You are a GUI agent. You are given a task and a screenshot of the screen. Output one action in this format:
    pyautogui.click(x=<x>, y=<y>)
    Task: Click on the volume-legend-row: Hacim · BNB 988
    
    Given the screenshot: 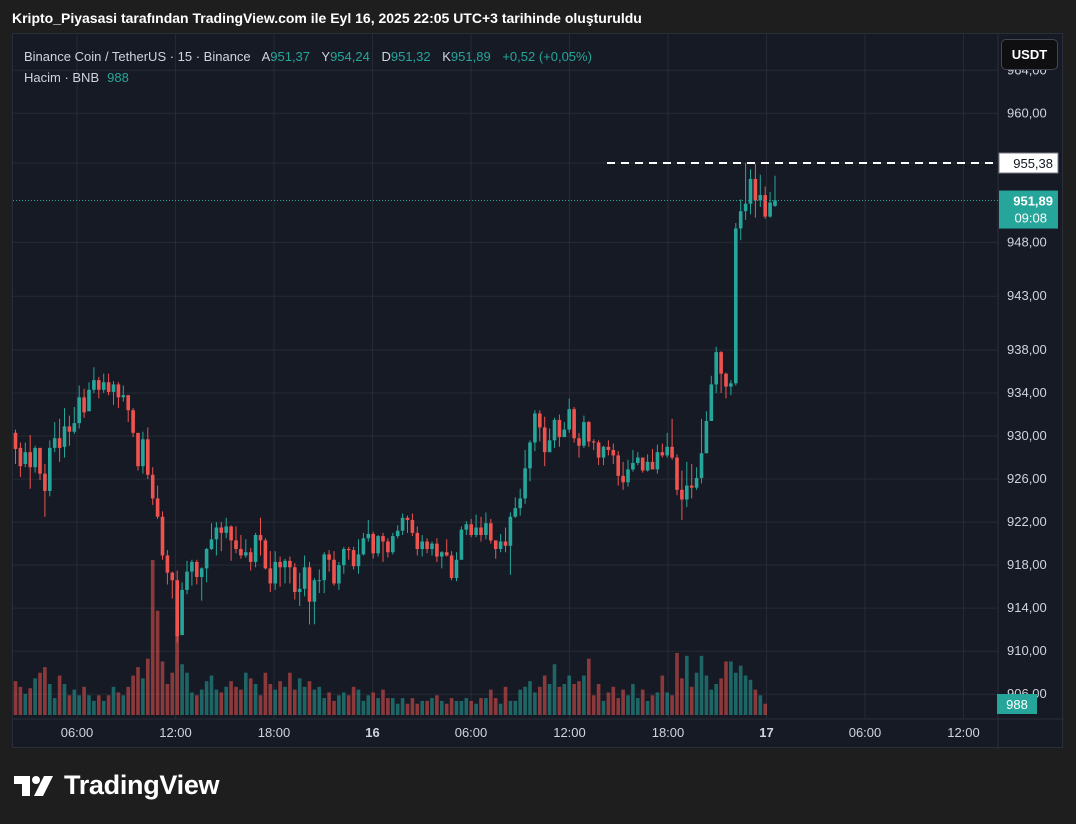 What is the action you would take?
    pyautogui.click(x=308, y=77)
    